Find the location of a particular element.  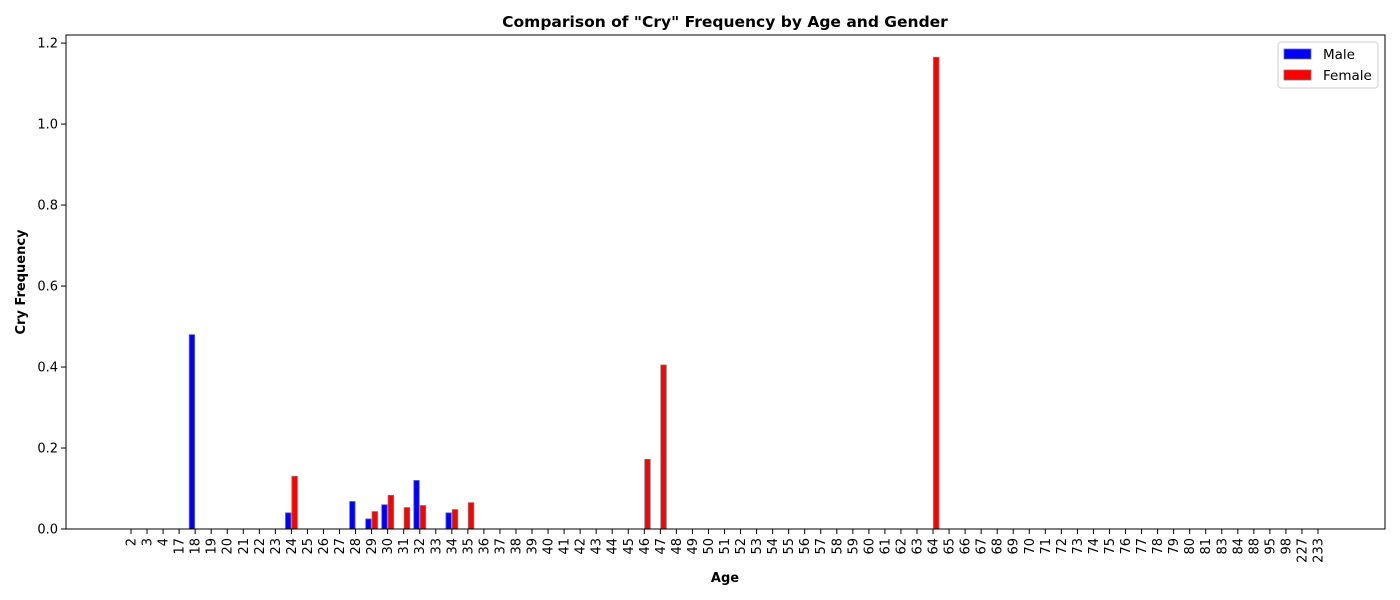

x-tick-label: 20 is located at coordinates (228, 546).